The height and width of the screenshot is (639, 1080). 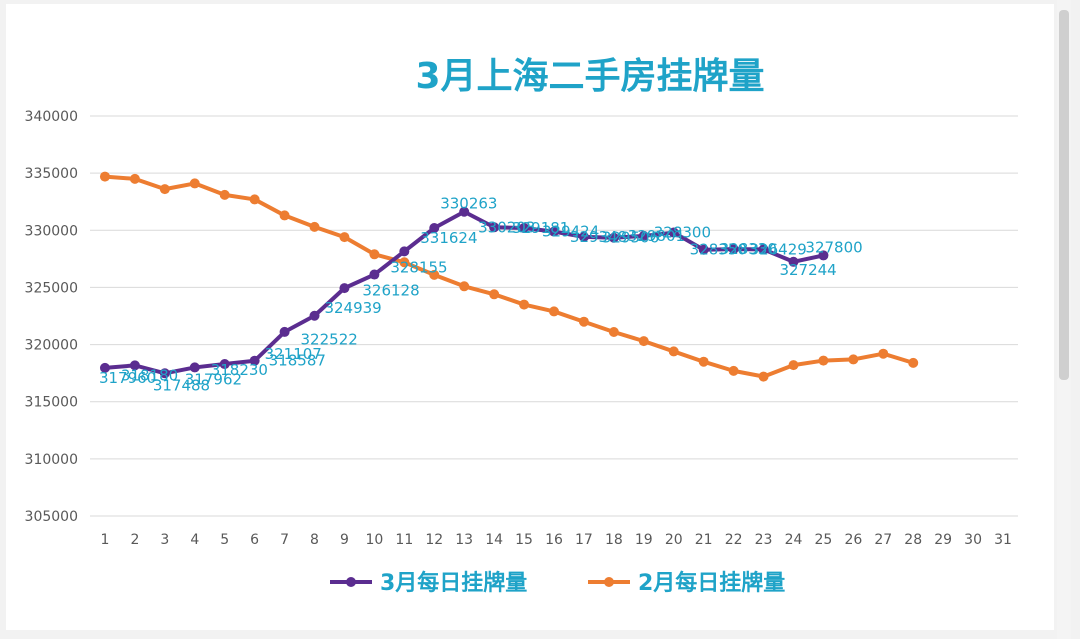 What do you see at coordinates (352, 308) in the screenshot?
I see `data-label-march: 324939` at bounding box center [352, 308].